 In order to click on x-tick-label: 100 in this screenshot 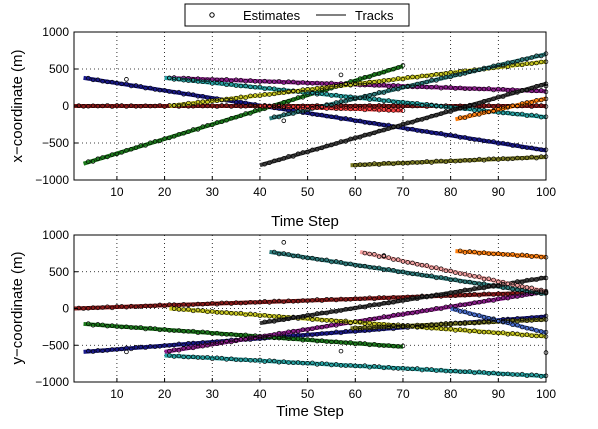, I will do `click(546, 192)`.